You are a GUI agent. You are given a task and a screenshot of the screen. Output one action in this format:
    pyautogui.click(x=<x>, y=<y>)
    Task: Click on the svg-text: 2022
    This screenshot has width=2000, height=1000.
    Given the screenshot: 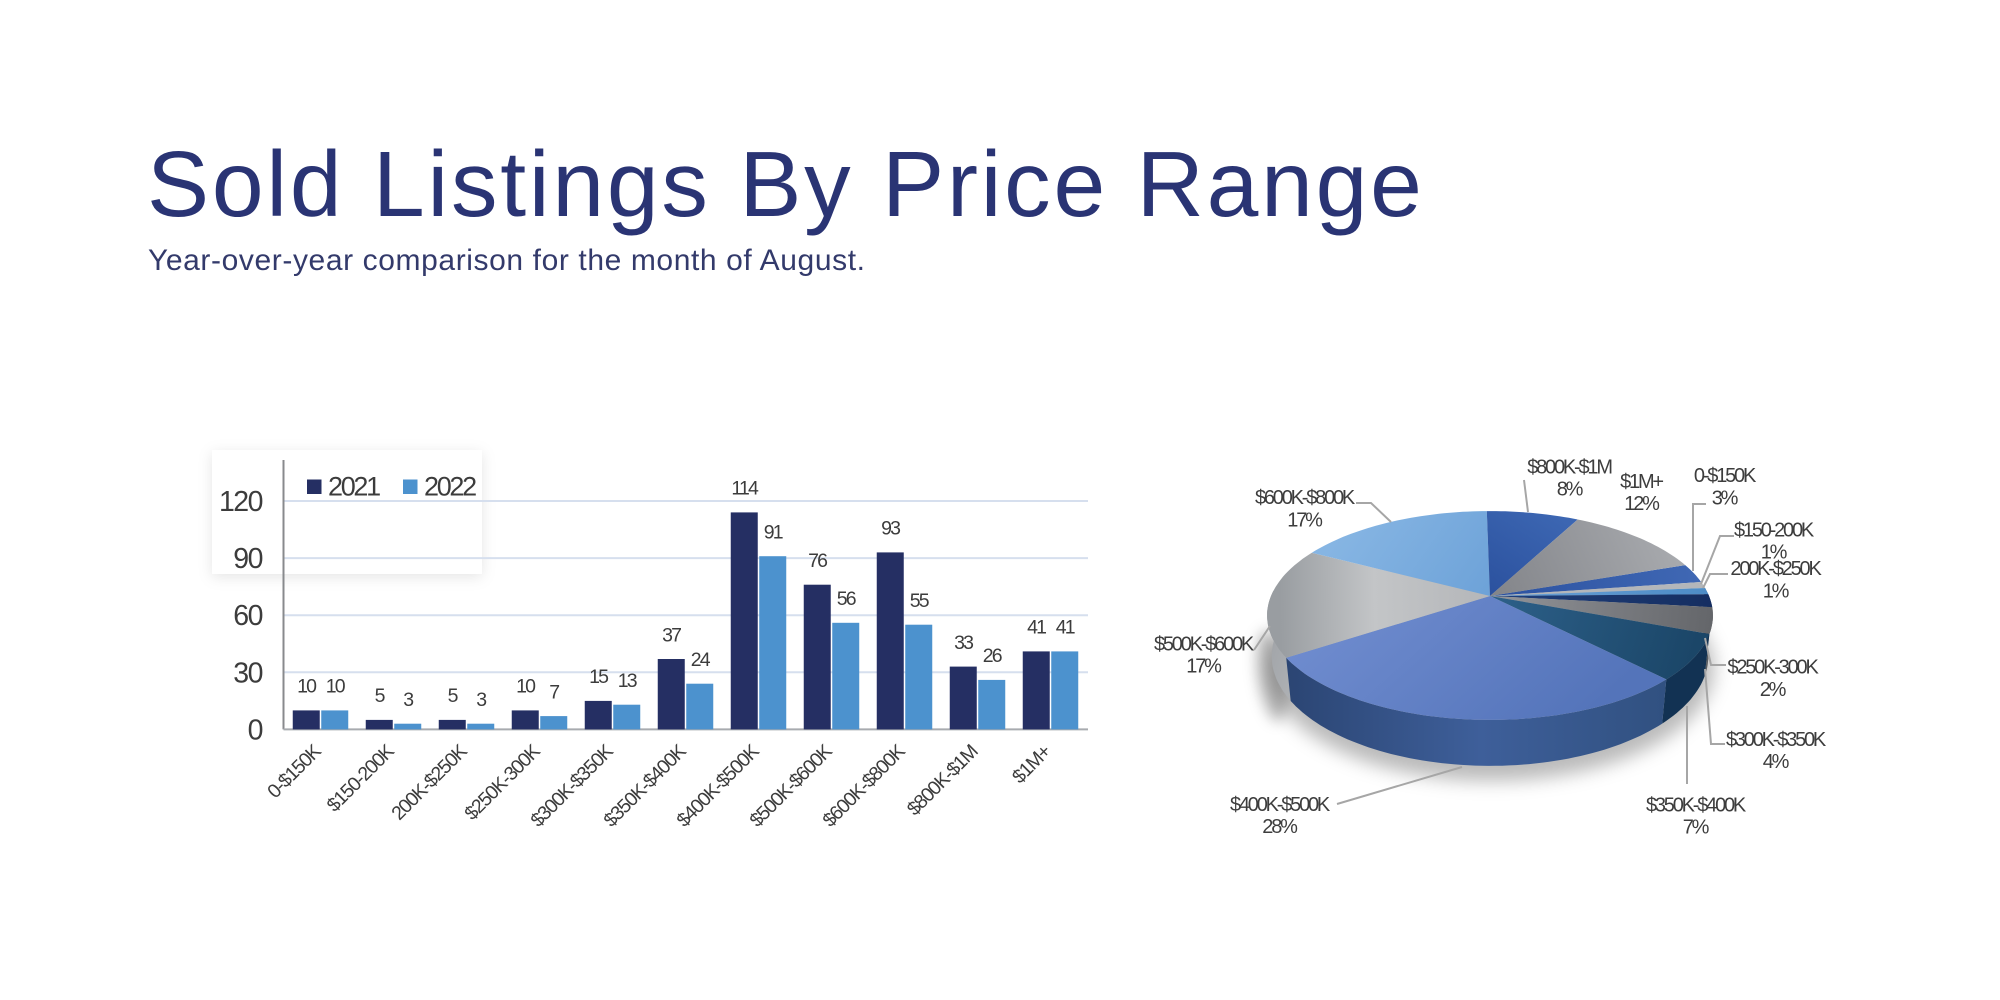 What is the action you would take?
    pyautogui.click(x=450, y=487)
    